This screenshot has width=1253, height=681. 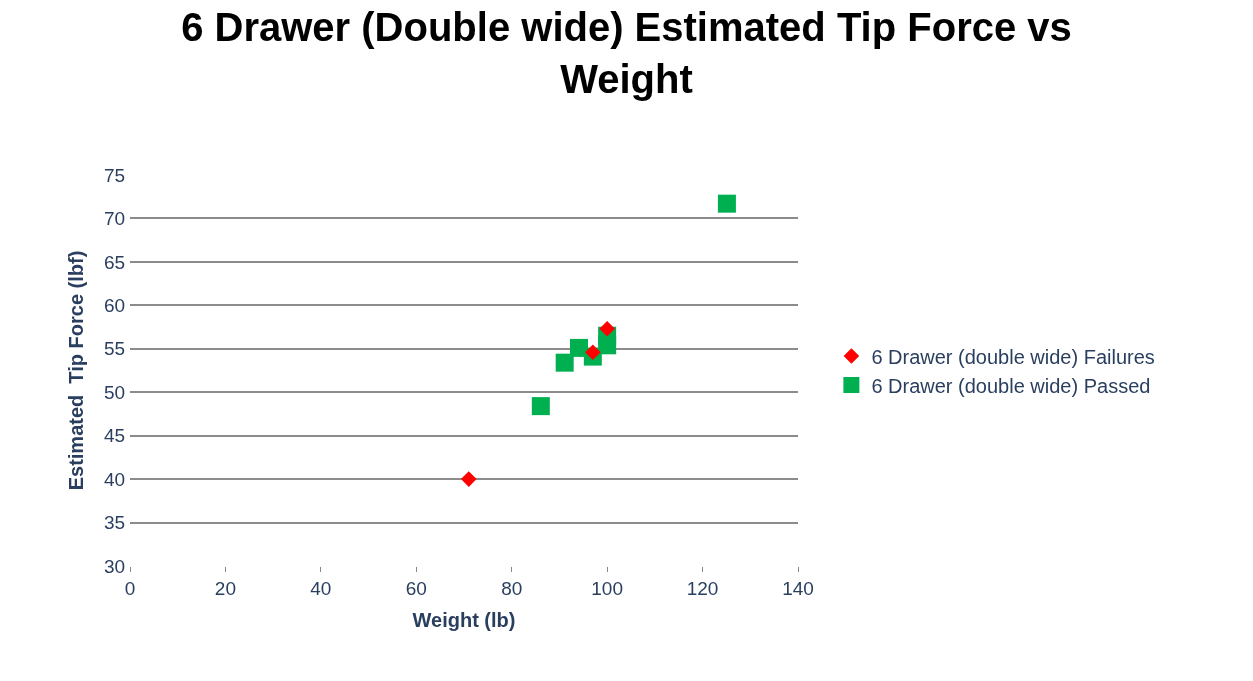 I want to click on x-tick-label: 60, so click(x=416, y=588).